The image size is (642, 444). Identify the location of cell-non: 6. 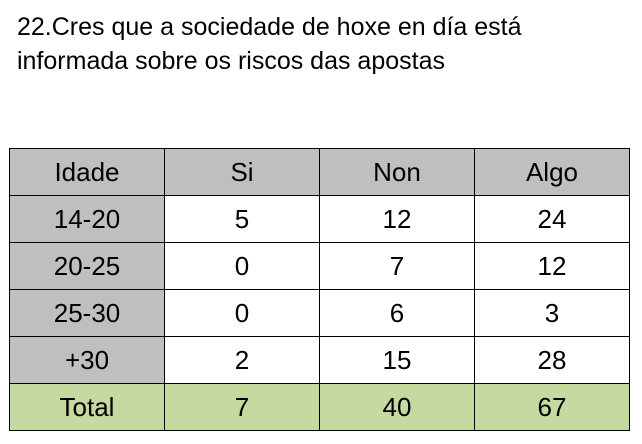
(397, 313).